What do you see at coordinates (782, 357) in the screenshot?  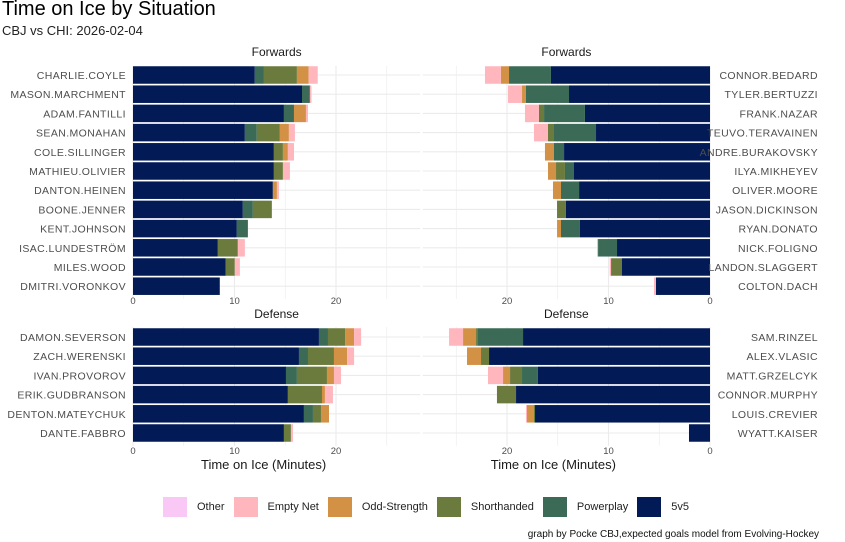 I see `player-label: ALEX.VLASIC` at bounding box center [782, 357].